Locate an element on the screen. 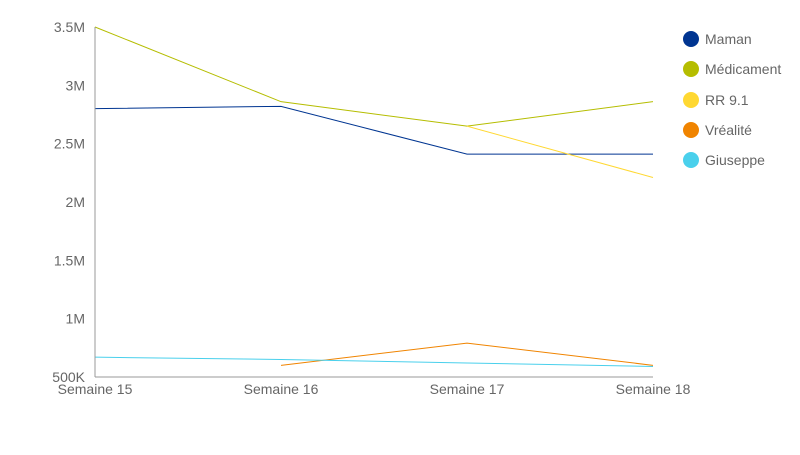 This screenshot has width=800, height=455. legend-item: Giuseppe is located at coordinates (741, 160).